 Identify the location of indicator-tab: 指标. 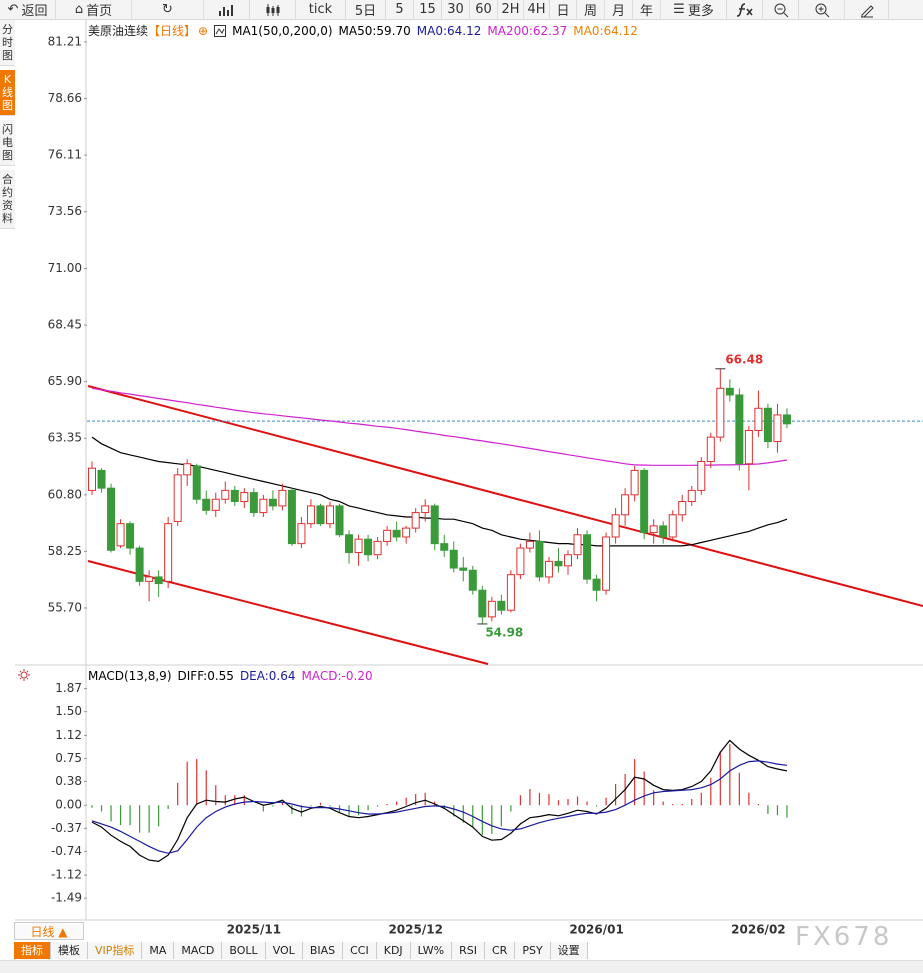
(32, 950).